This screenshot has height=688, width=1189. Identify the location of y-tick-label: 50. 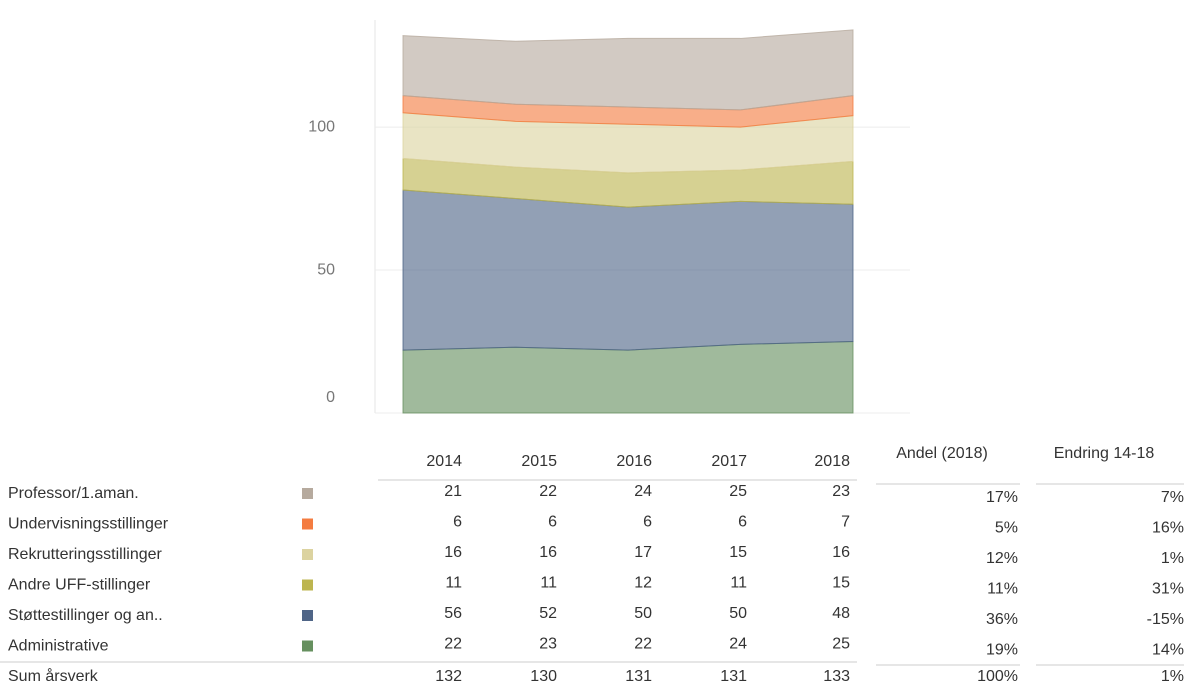
(326, 269).